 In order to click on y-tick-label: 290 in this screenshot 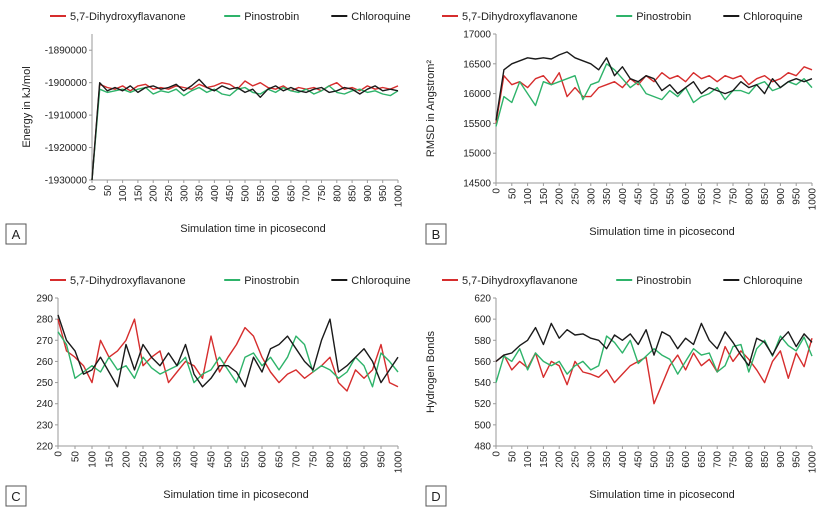, I will do `click(44, 299)`.